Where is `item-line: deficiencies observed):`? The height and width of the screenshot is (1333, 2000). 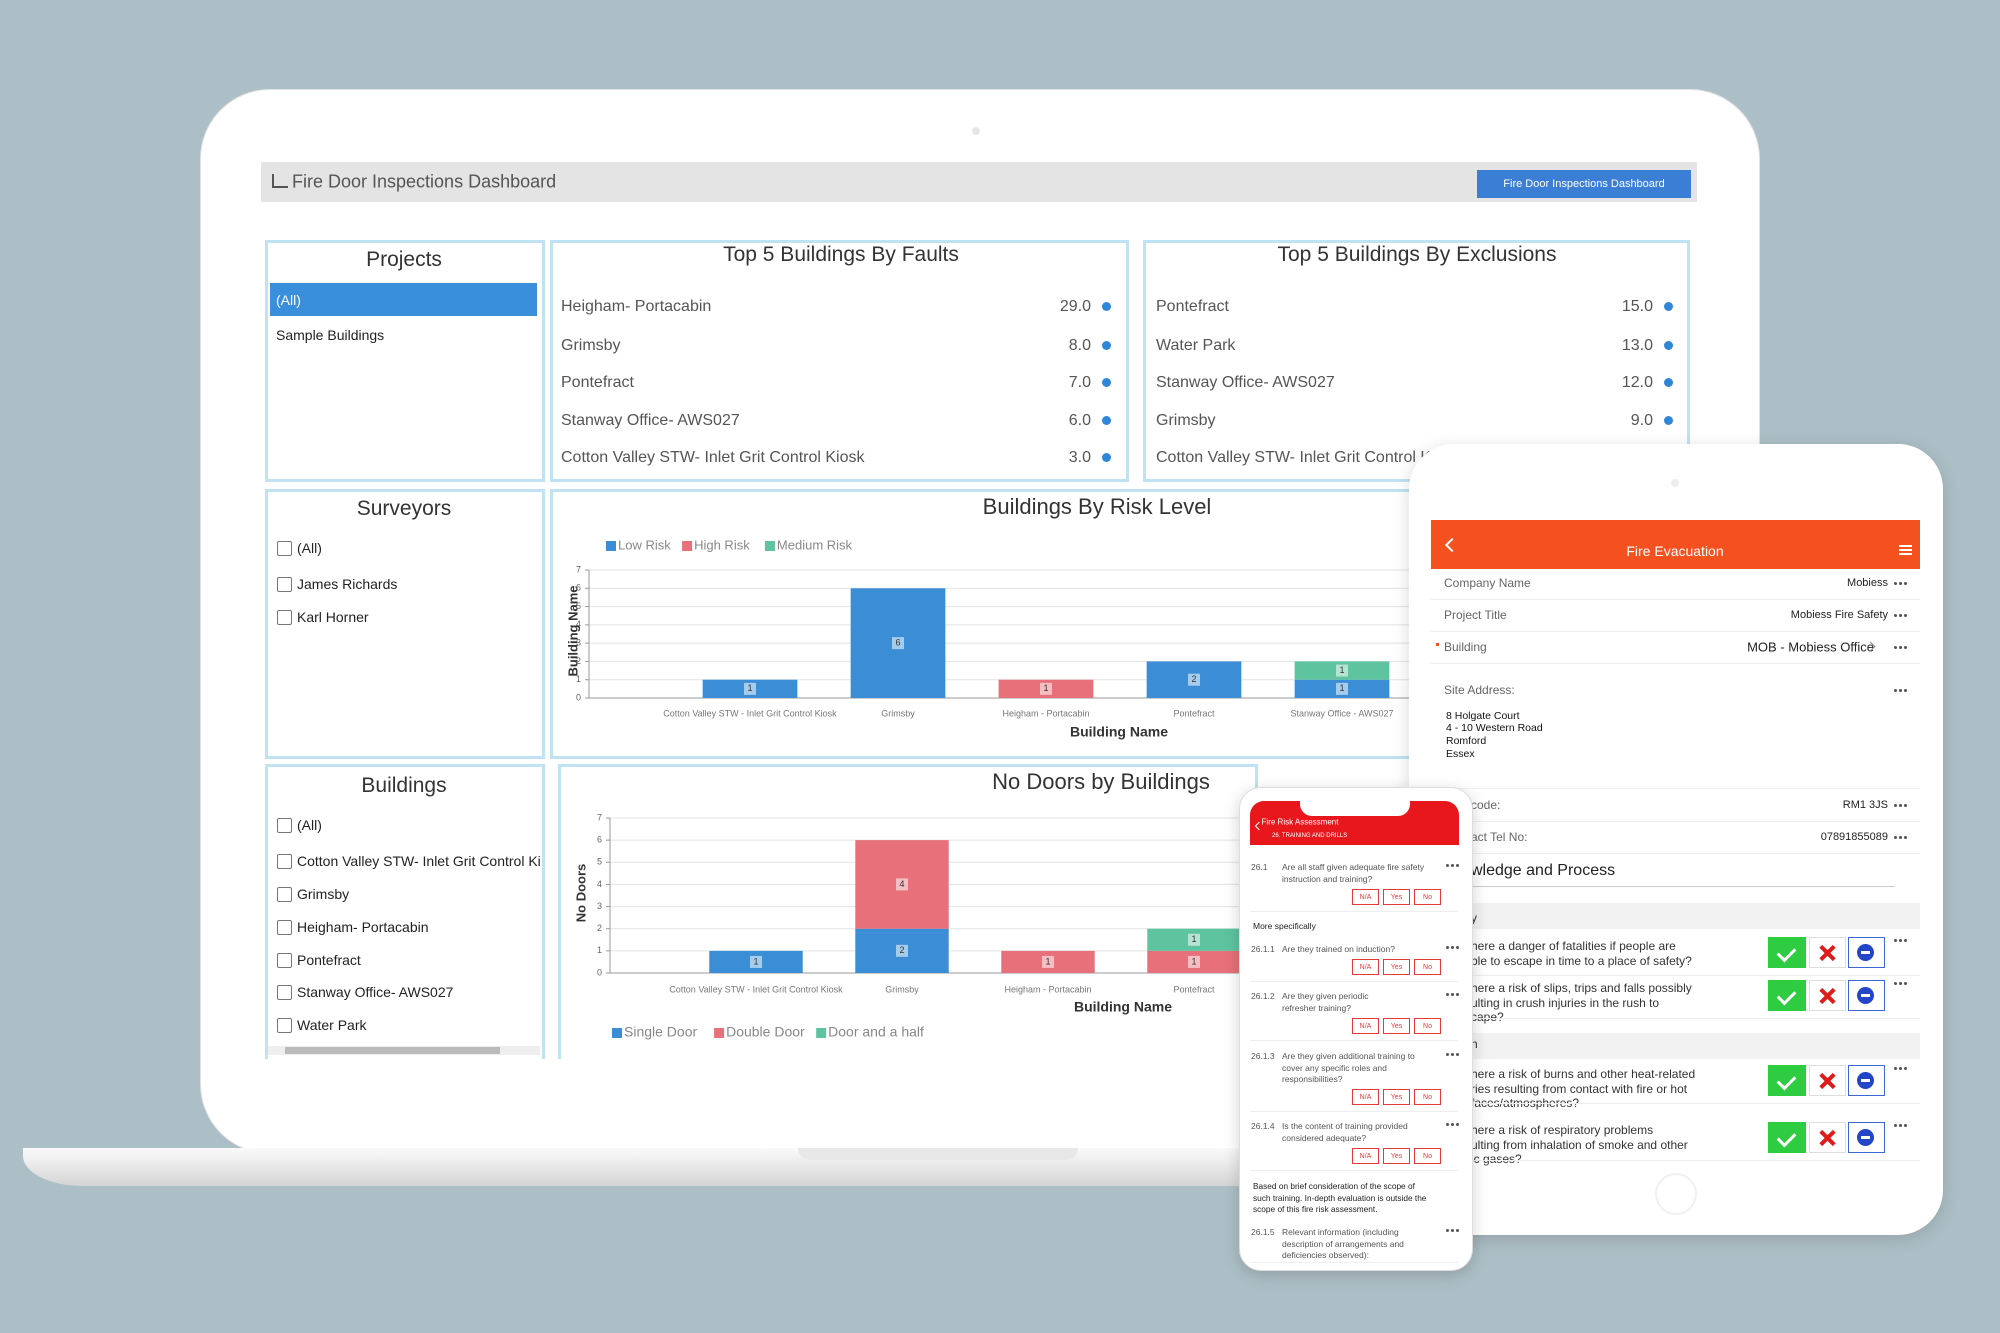 item-line: deficiencies observed): is located at coordinates (1325, 1255).